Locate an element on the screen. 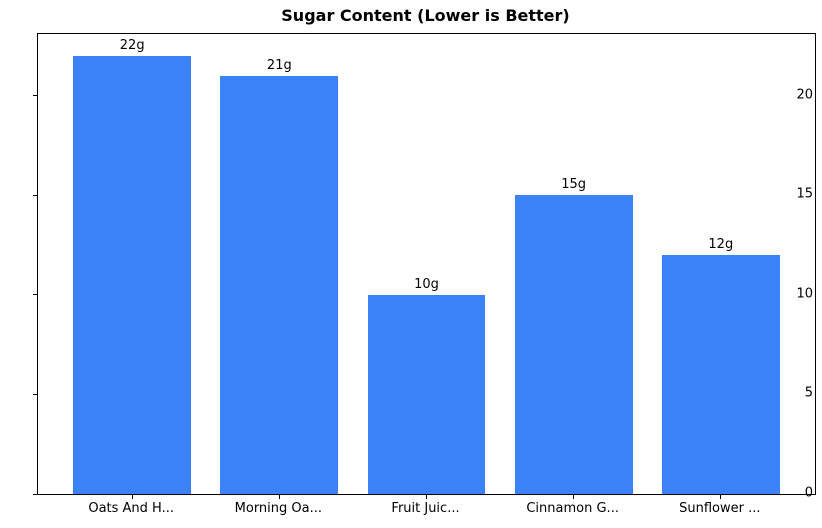  y-axis-tick-label: 5 is located at coordinates (808, 393).